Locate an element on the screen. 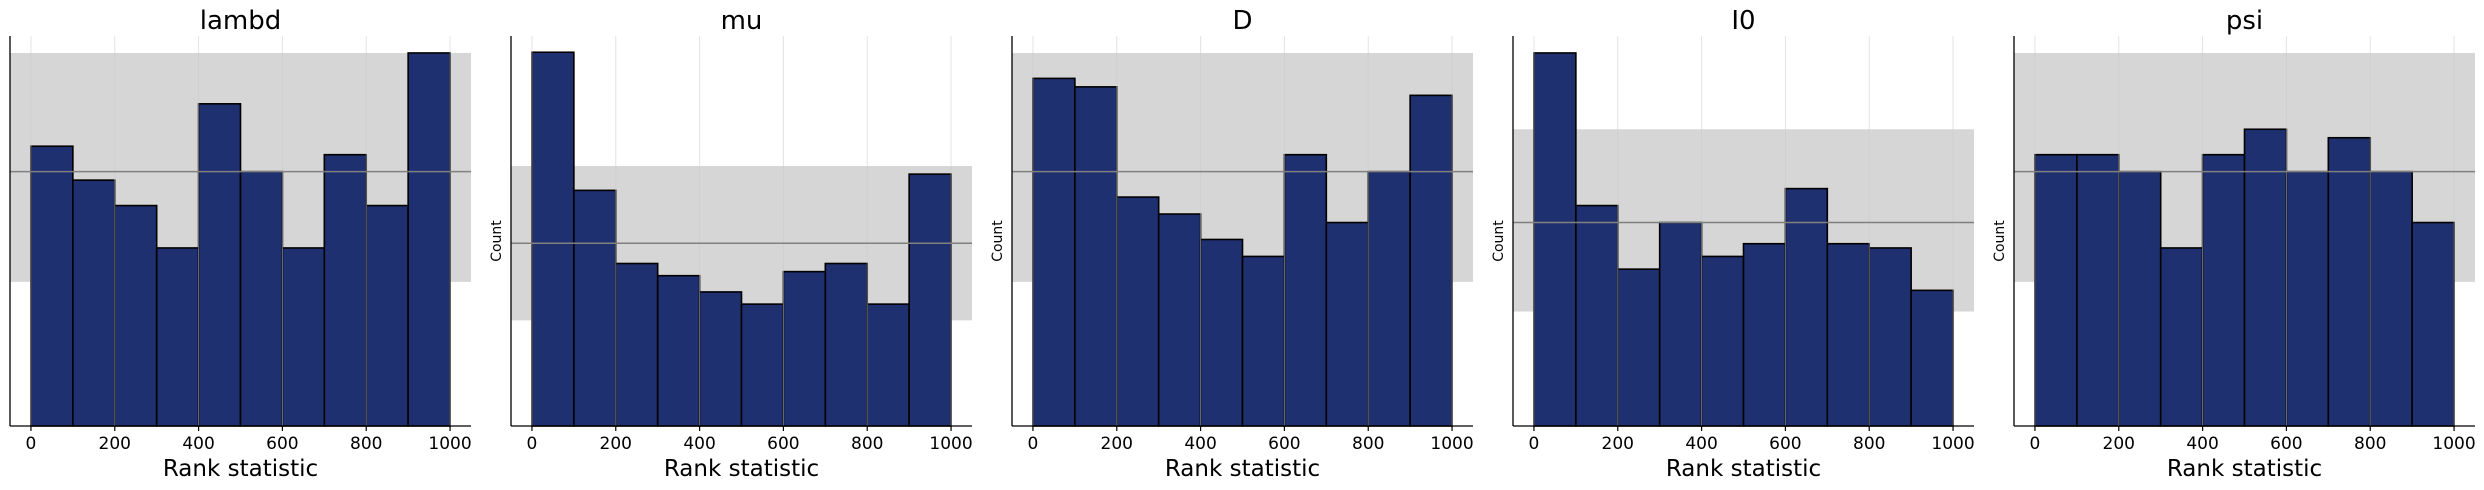 The width and height of the screenshot is (2484, 490). chart-title: mu is located at coordinates (742, 21).